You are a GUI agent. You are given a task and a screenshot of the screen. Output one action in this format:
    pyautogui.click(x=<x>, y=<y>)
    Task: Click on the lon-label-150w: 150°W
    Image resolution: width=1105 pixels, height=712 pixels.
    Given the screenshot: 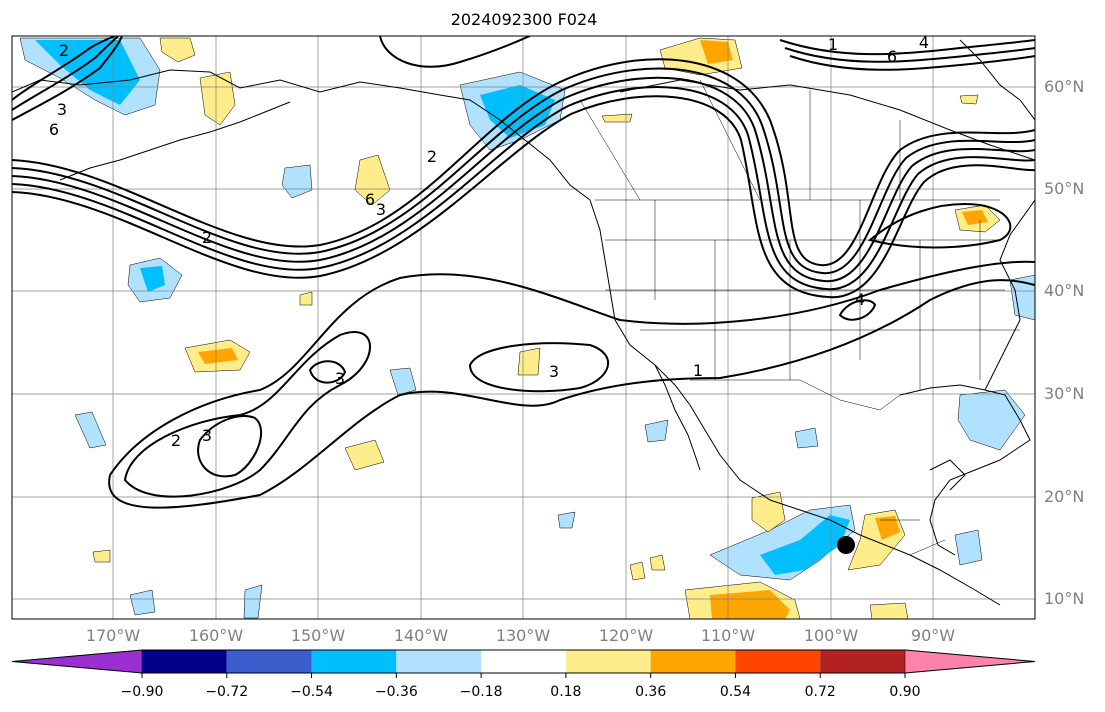 What is the action you would take?
    pyautogui.click(x=318, y=635)
    